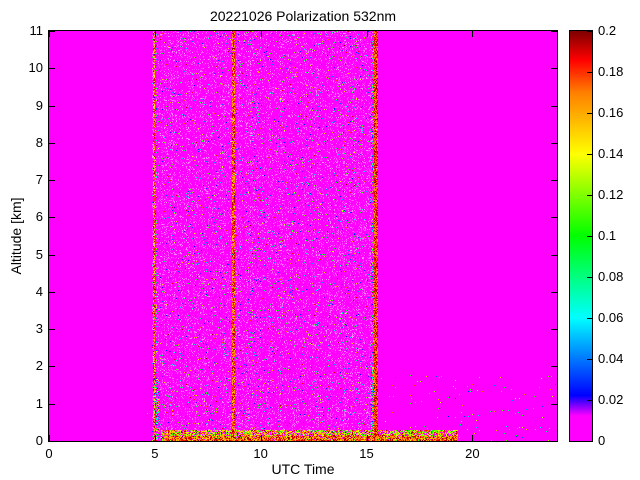  What do you see at coordinates (611, 358) in the screenshot?
I see `colorbar-tick-label: 0.04` at bounding box center [611, 358].